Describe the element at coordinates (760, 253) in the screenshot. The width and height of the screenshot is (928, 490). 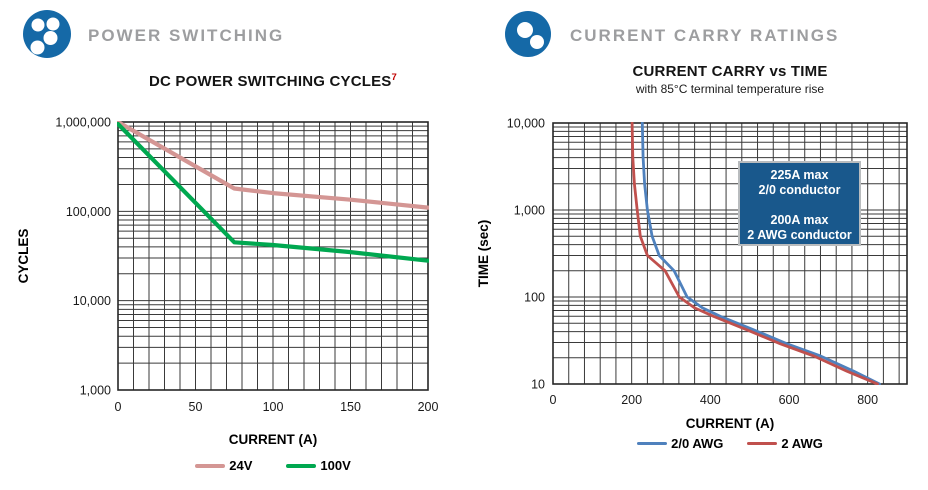
I see `series-2-0-awg-line` at that location.